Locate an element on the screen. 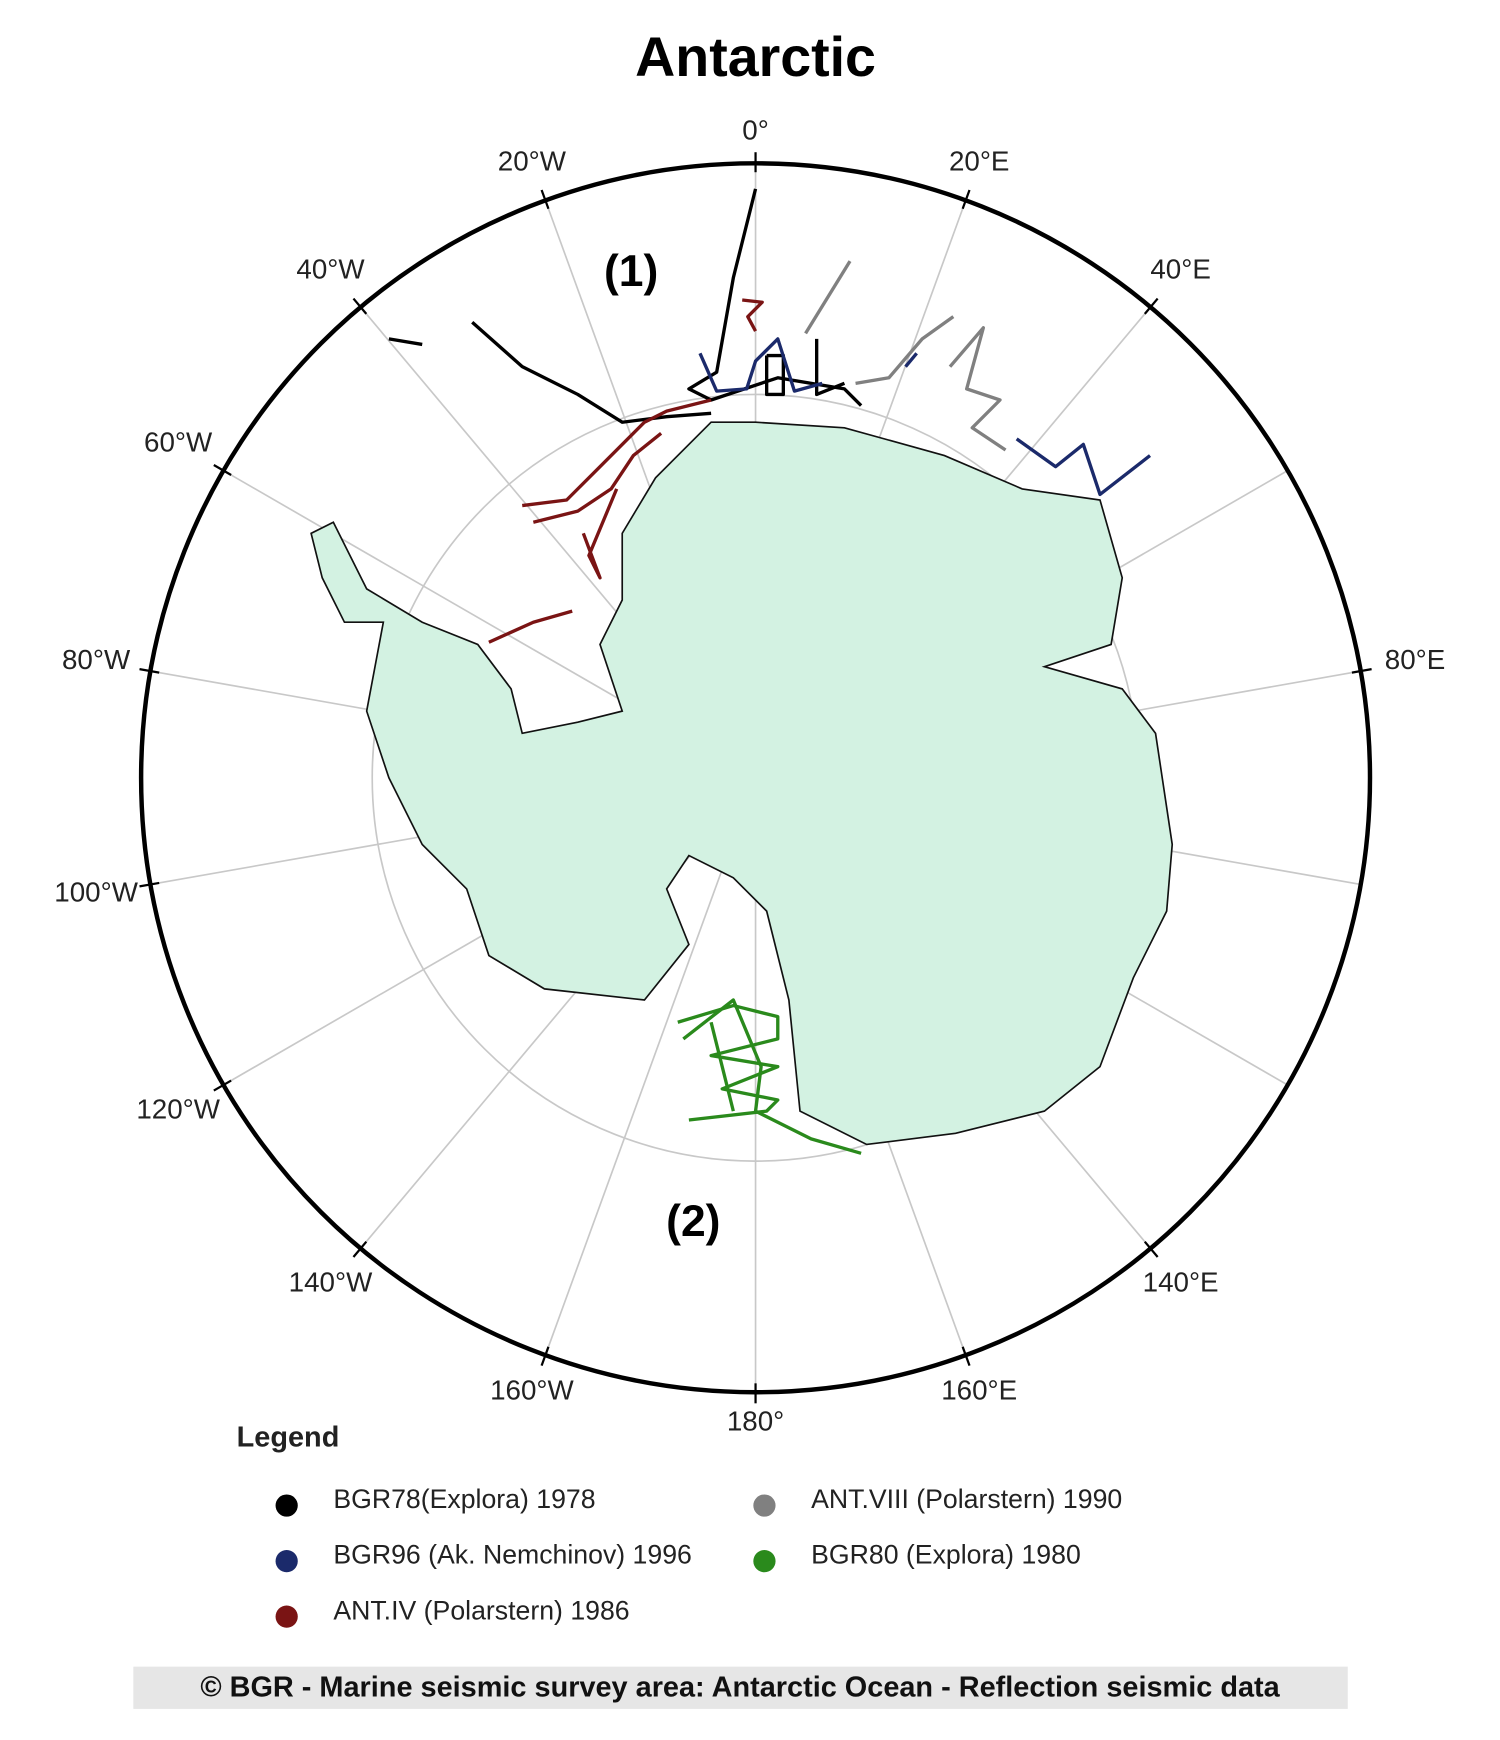  graticule-label: 160°W is located at coordinates (532, 1390).